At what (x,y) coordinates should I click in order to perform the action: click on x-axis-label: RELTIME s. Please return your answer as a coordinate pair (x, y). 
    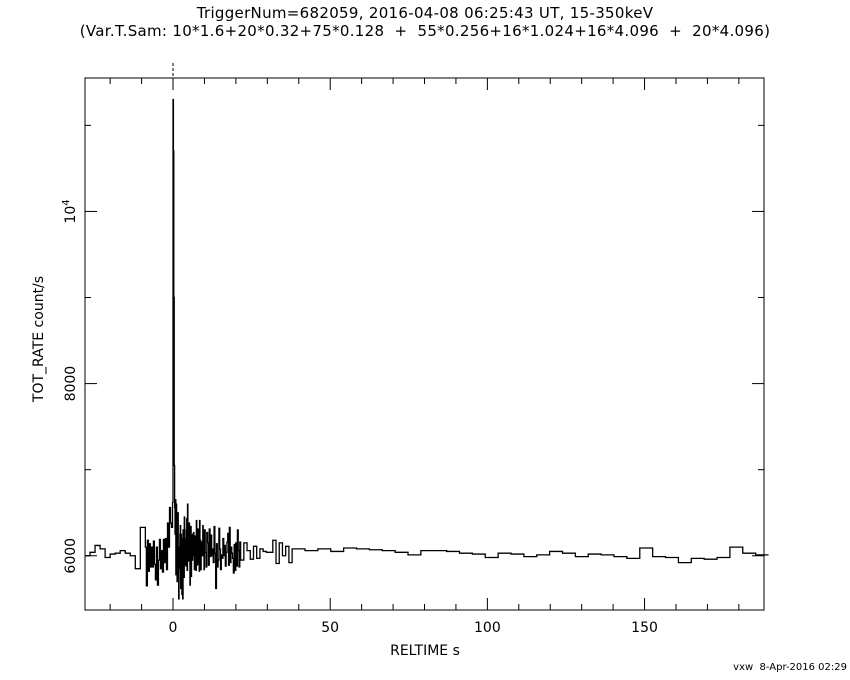
    Looking at the image, I should click on (425, 651).